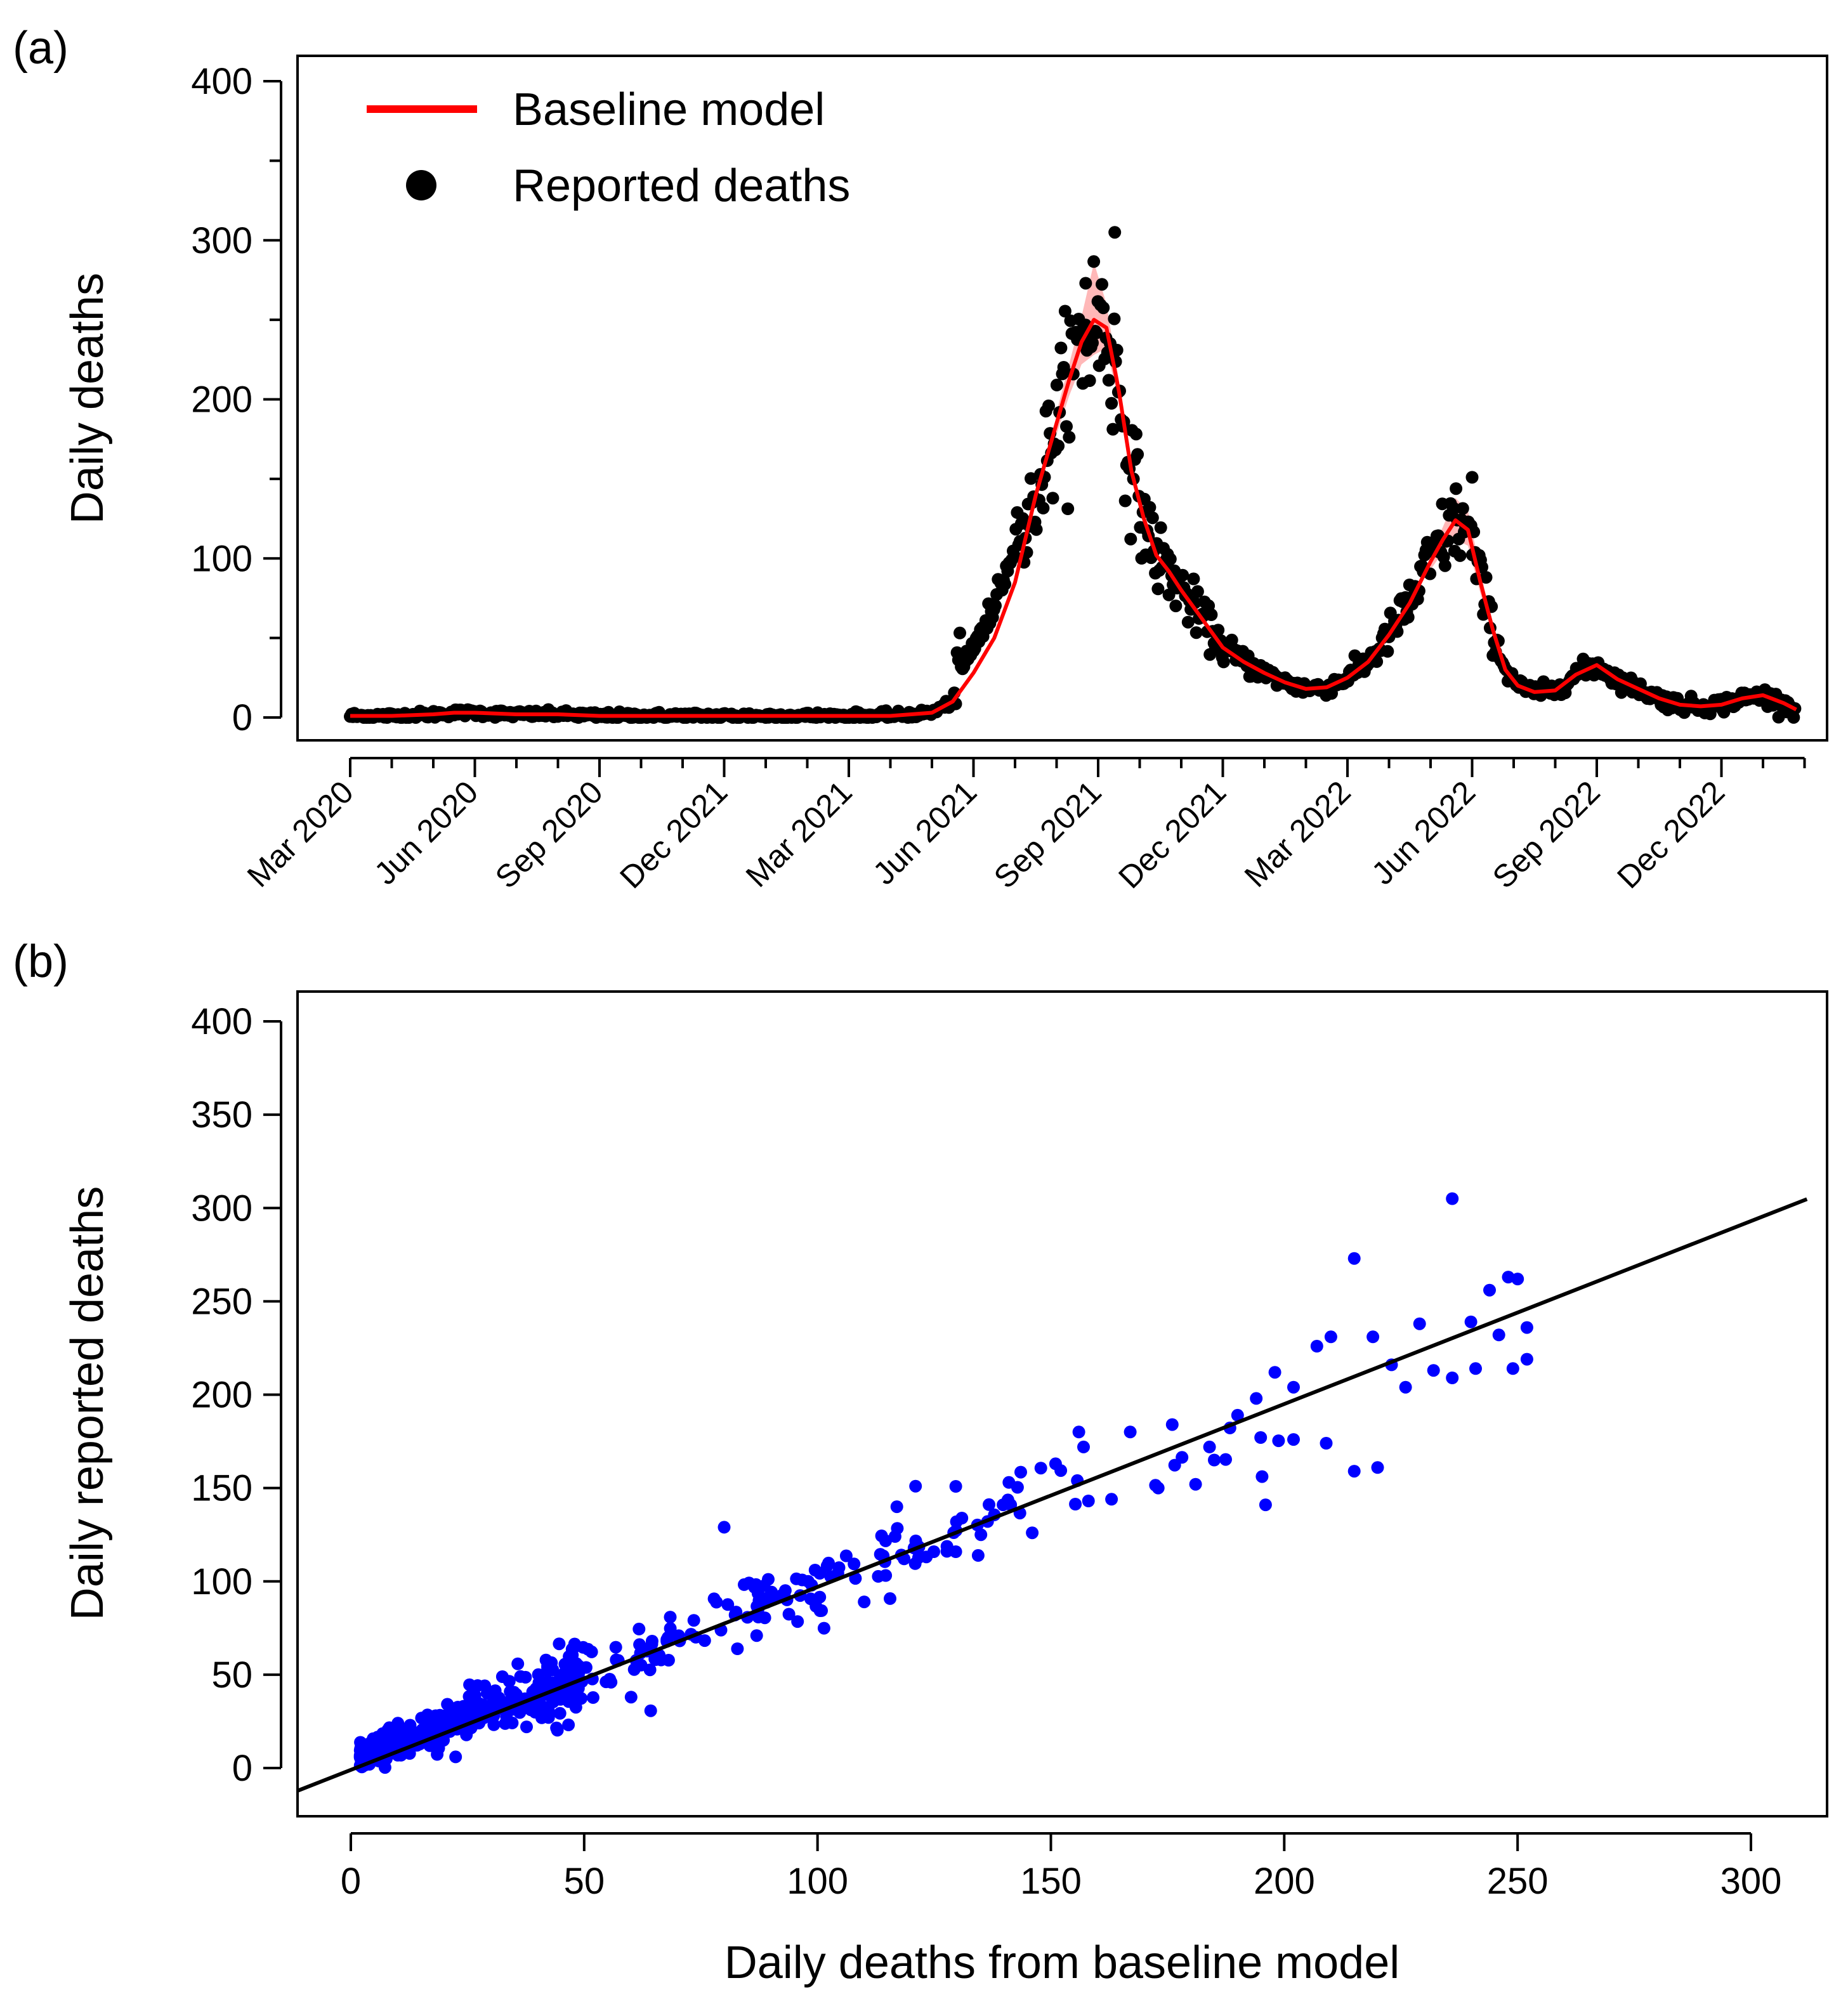  I want to click on legend-point-swatch, so click(421, 185).